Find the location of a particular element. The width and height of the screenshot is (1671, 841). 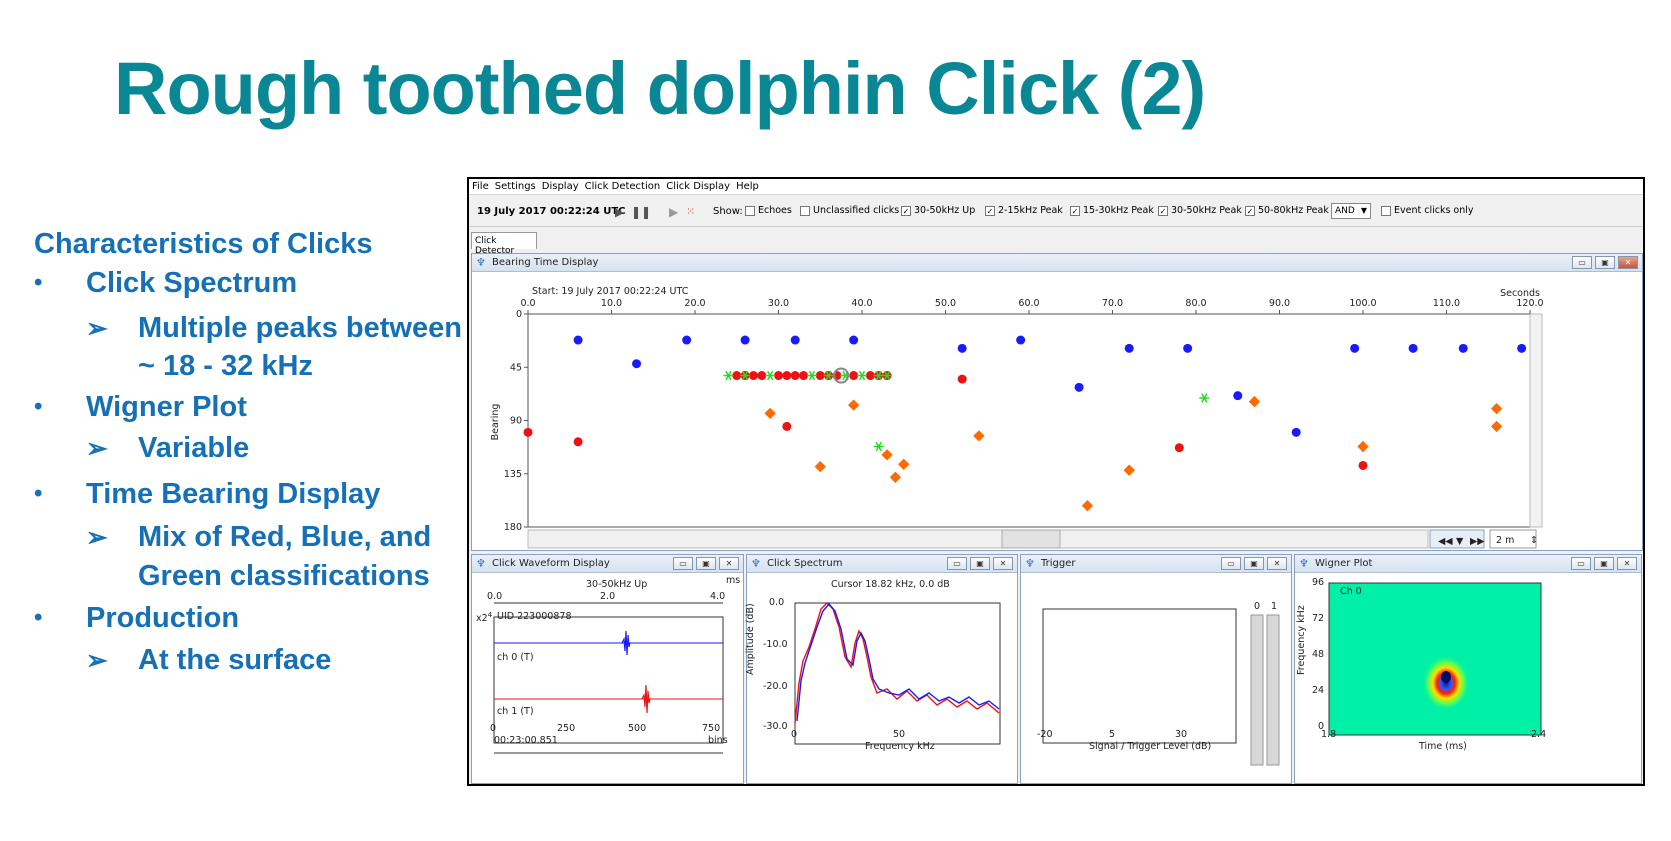

y-tick: 96 is located at coordinates (1318, 582).